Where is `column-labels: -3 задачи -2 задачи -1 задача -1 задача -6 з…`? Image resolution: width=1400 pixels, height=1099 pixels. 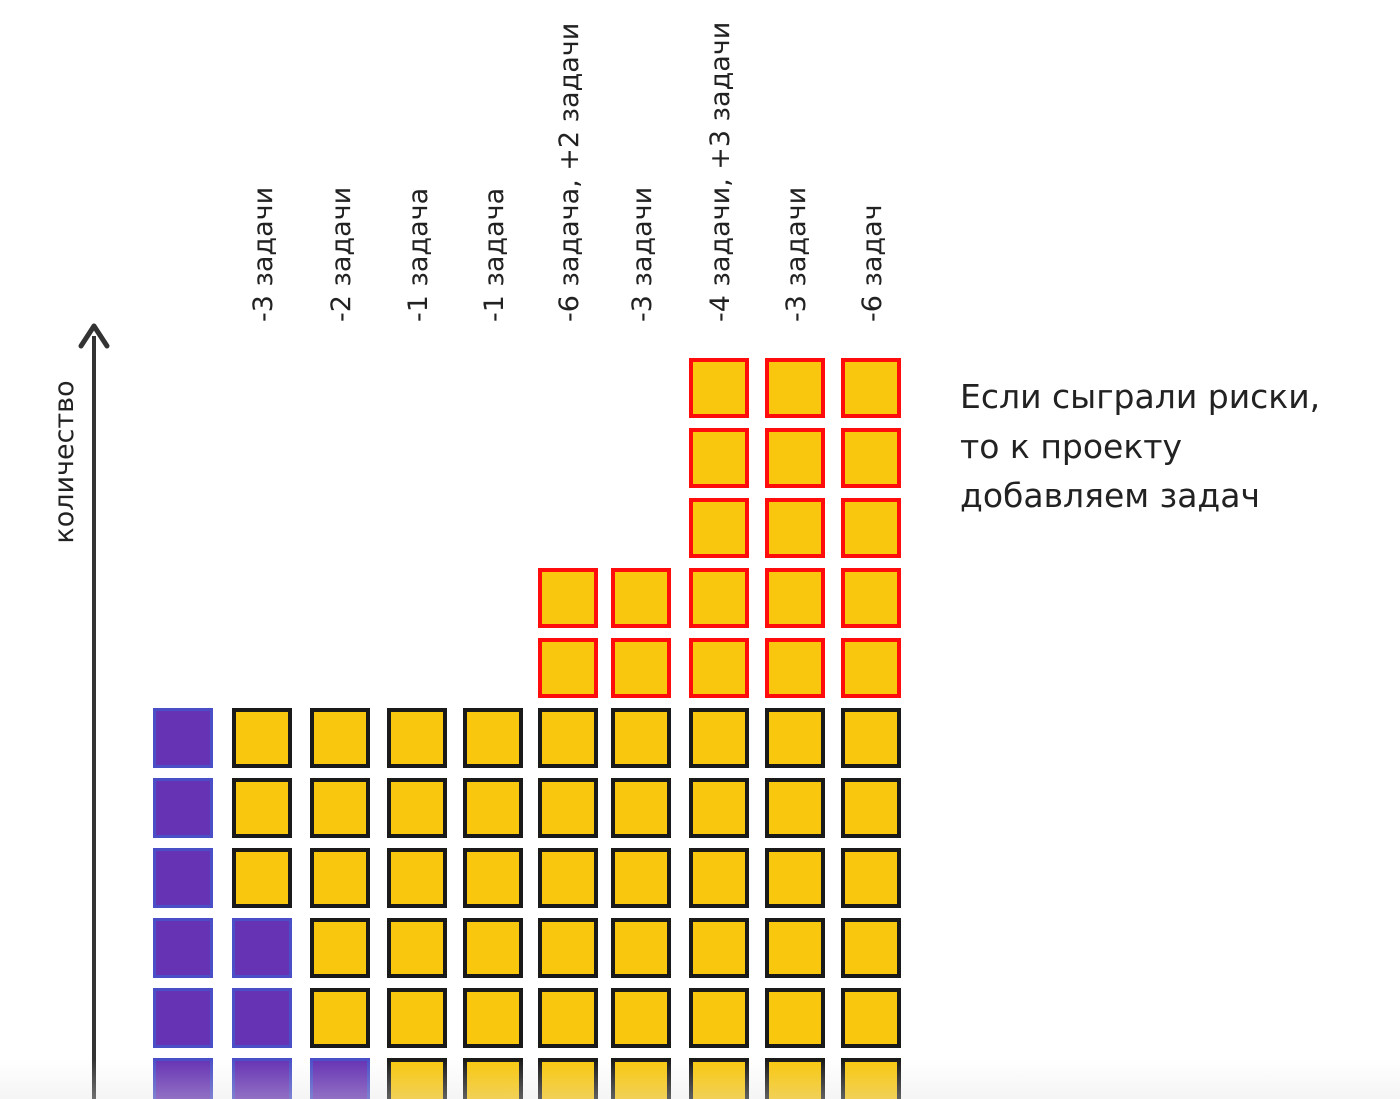 column-labels: -3 задачи -2 задачи -1 задача -1 задача -6 з… is located at coordinates (568, 172).